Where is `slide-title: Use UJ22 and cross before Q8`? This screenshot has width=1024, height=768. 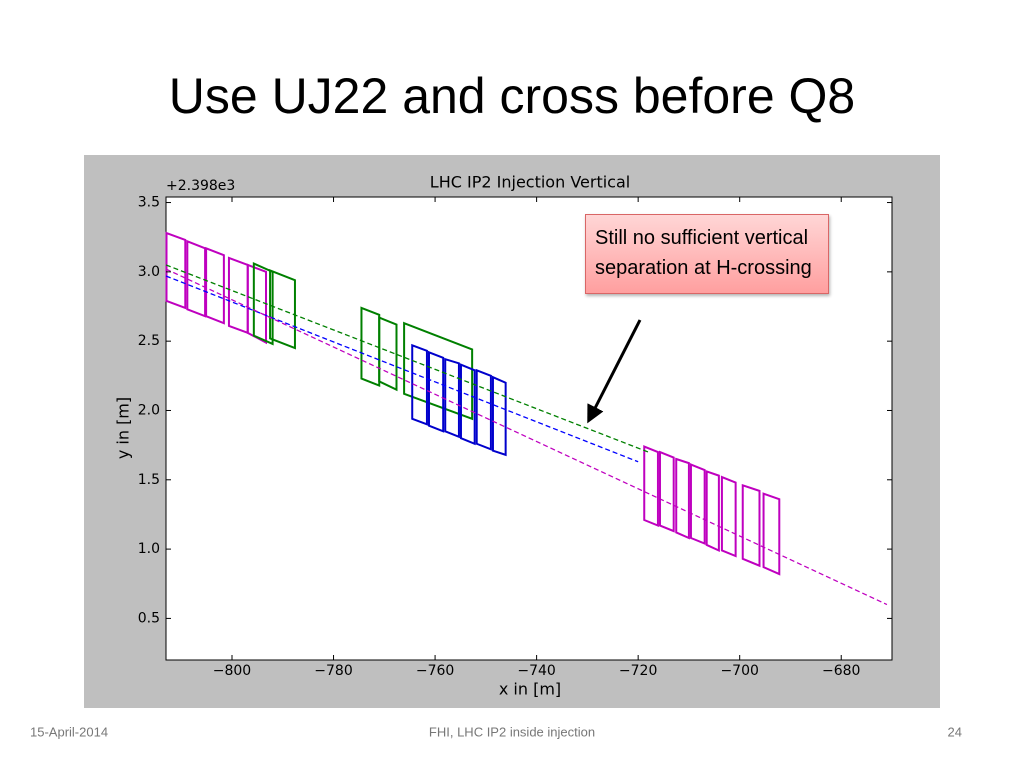 slide-title: Use UJ22 and cross before Q8 is located at coordinates (512, 96).